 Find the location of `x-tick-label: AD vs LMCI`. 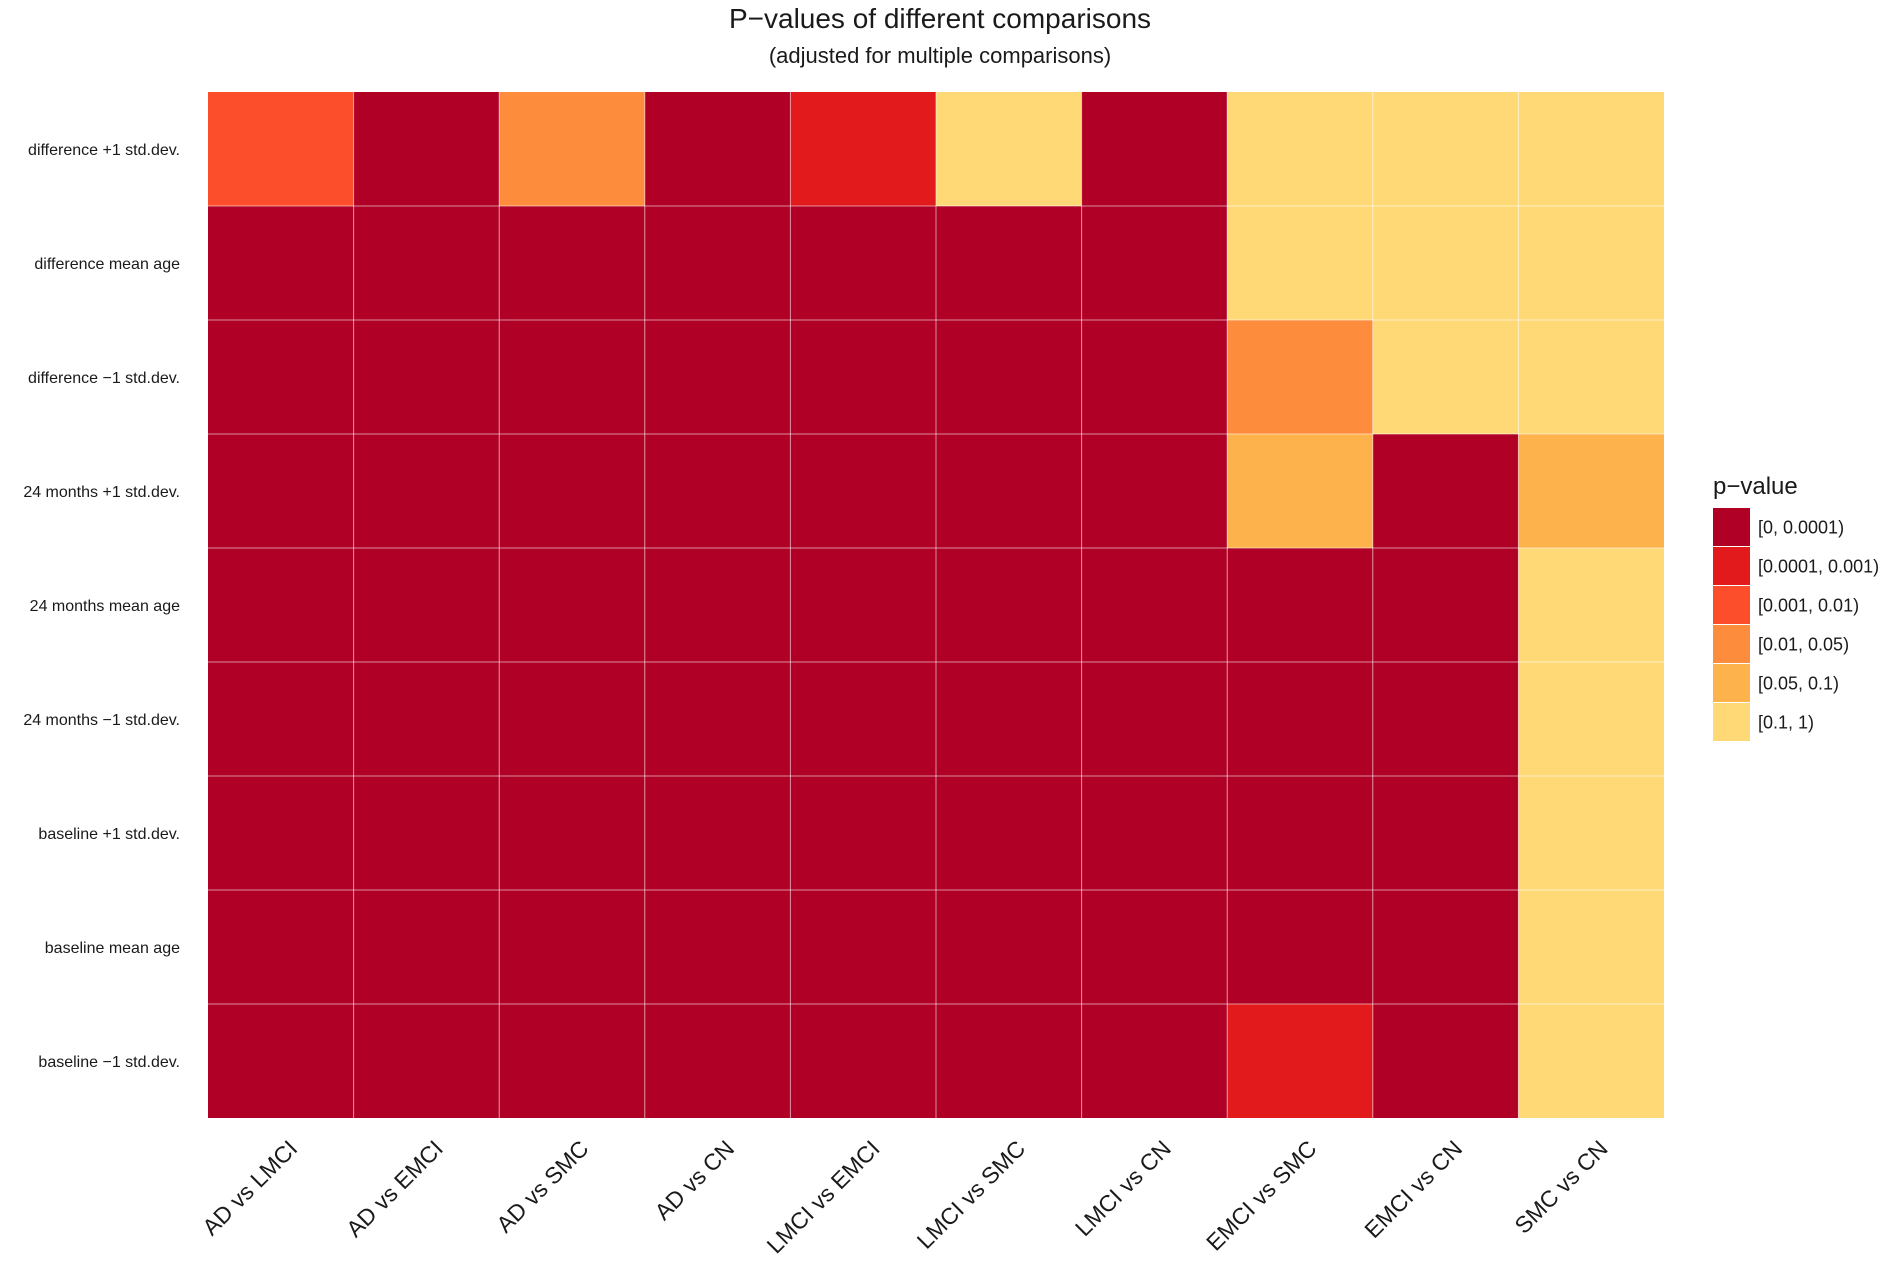

x-tick-label: AD vs LMCI is located at coordinates (249, 1187).